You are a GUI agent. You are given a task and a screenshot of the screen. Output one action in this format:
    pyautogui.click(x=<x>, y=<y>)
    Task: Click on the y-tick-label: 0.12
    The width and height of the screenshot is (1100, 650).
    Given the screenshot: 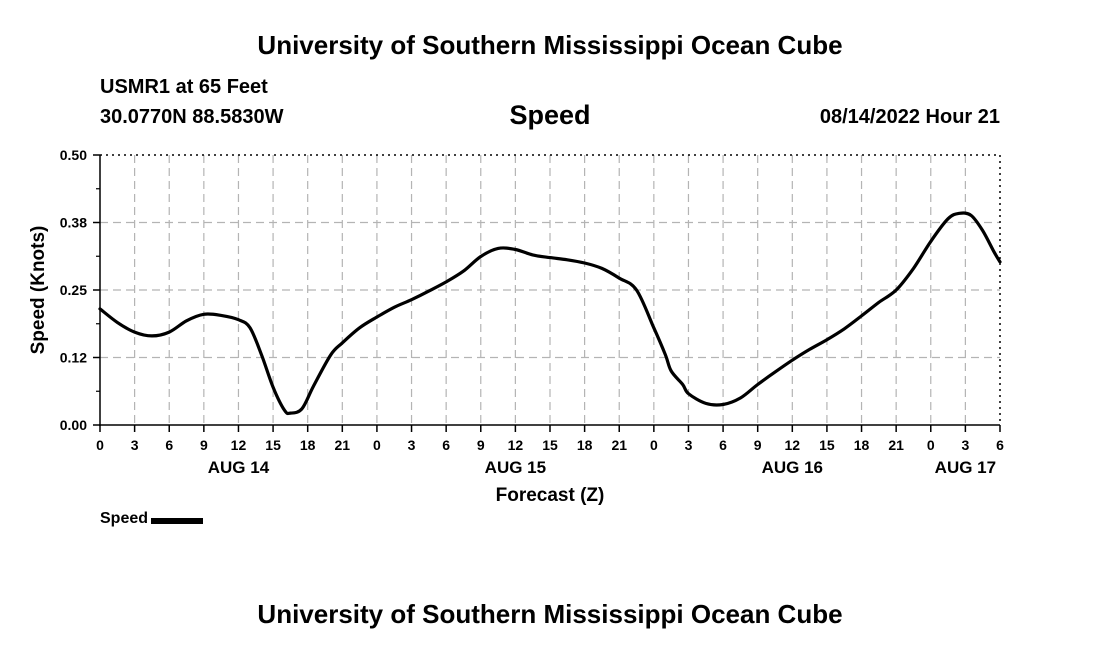 What is the action you would take?
    pyautogui.click(x=73, y=358)
    